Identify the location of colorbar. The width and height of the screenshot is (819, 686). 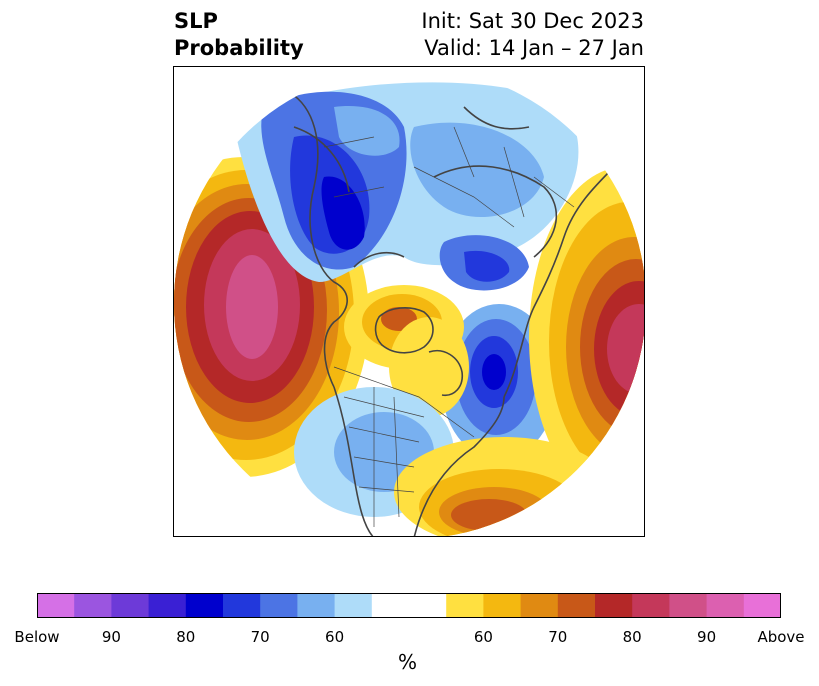
(409, 605).